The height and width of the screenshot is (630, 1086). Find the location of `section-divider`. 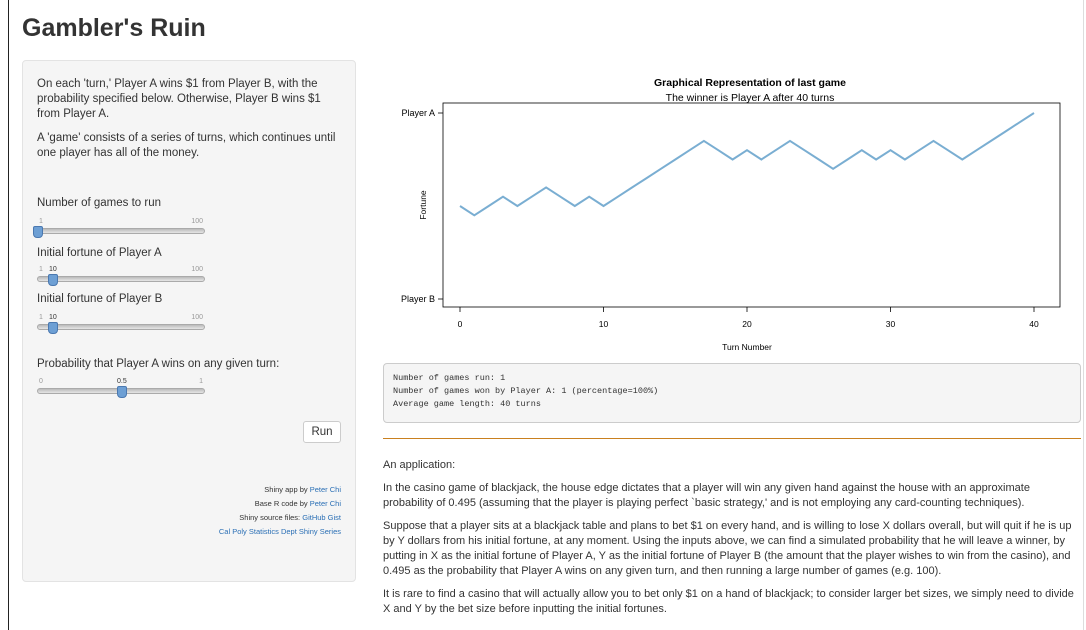

section-divider is located at coordinates (732, 438).